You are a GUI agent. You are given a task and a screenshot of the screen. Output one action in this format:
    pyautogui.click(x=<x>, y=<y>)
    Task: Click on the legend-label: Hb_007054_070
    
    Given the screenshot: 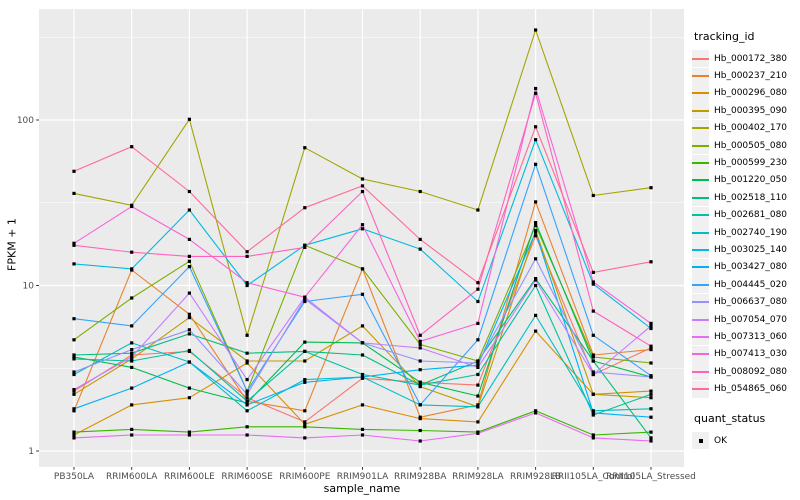 What is the action you would take?
    pyautogui.click(x=751, y=319)
    